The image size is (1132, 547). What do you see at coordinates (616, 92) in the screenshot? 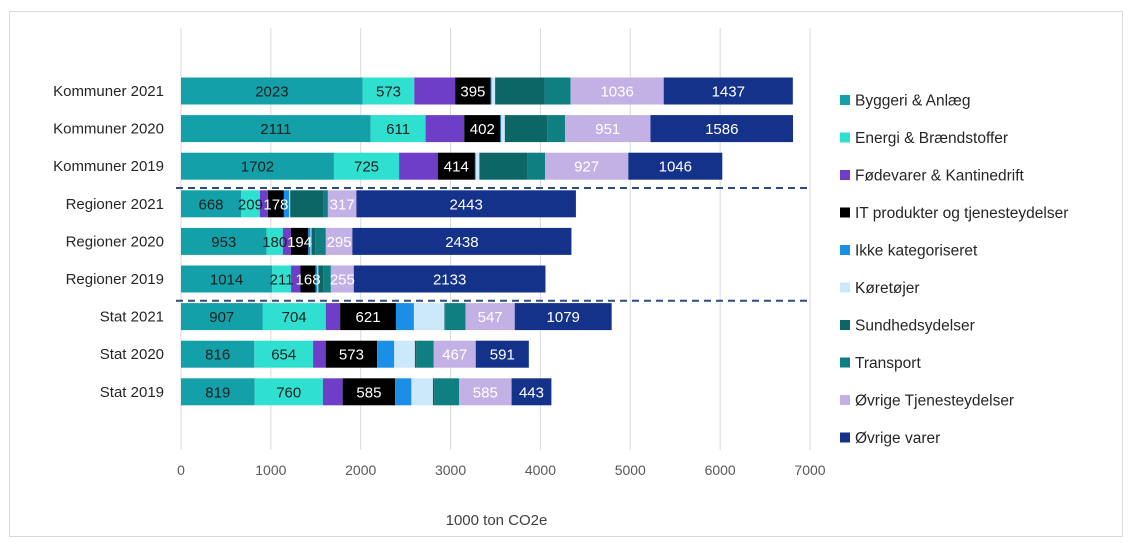
I see `data-label: 1036` at bounding box center [616, 92].